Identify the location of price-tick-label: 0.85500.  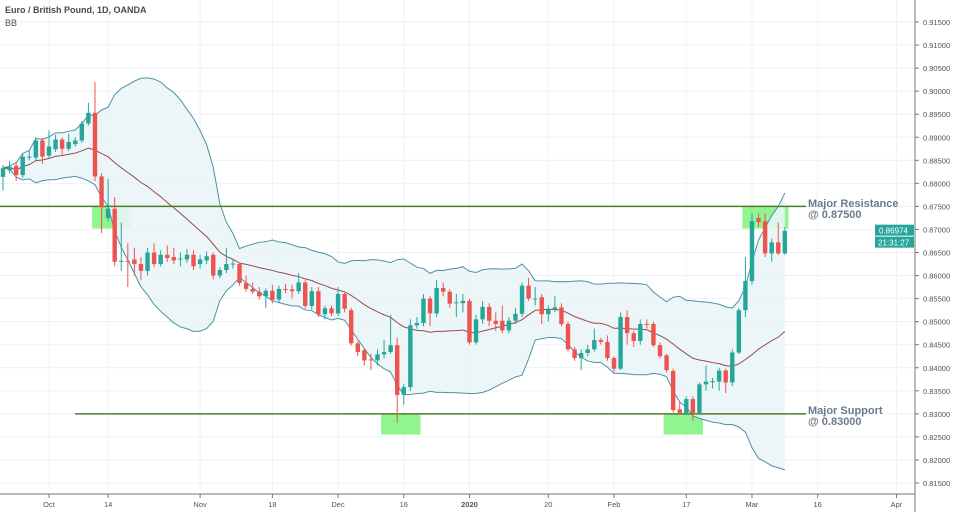
(936, 299).